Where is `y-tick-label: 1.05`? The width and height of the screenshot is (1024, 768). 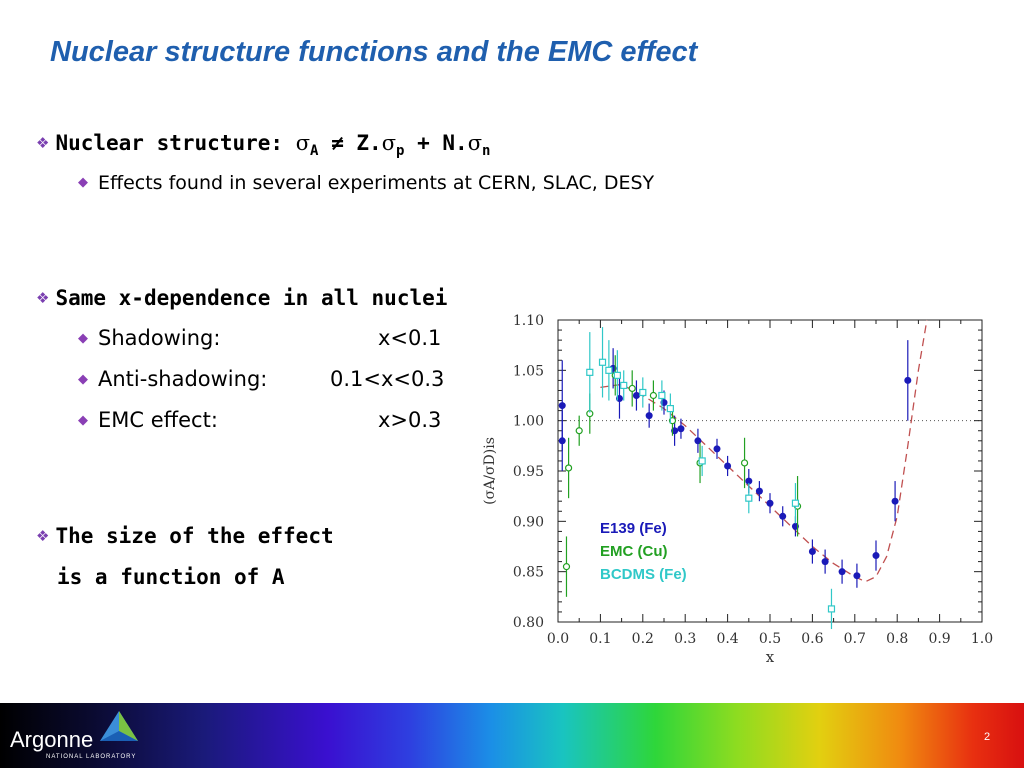 y-tick-label: 1.05 is located at coordinates (528, 371).